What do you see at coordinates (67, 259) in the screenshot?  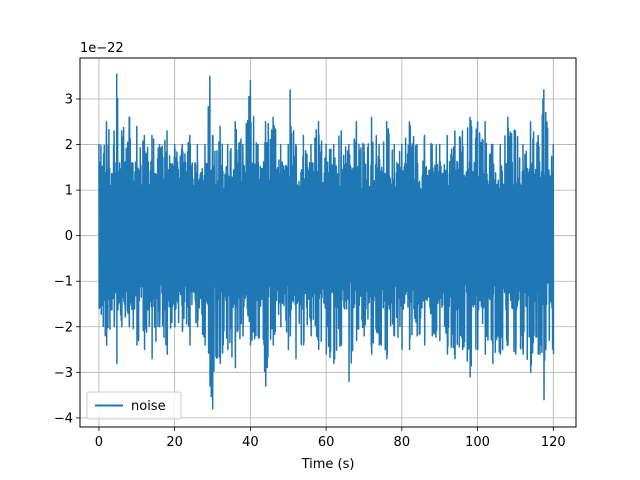 I see `y-axis-ticks: −4 −3 −2 −1 0 1 2 3` at bounding box center [67, 259].